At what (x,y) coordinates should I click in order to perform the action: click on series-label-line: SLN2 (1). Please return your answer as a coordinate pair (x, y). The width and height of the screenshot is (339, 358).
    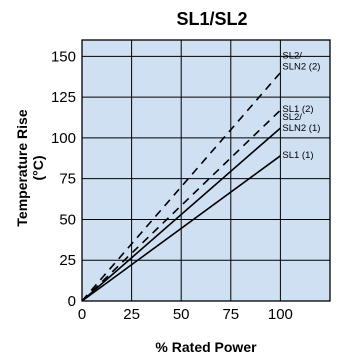
    Looking at the image, I should click on (301, 128).